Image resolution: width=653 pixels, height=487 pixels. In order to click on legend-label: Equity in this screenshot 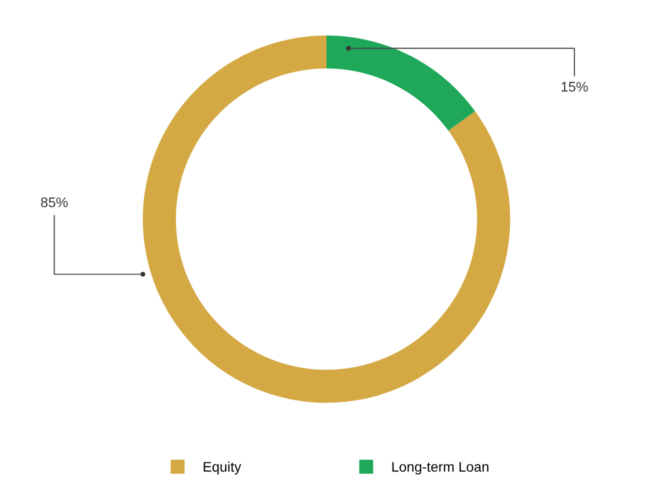, I will do `click(223, 468)`.